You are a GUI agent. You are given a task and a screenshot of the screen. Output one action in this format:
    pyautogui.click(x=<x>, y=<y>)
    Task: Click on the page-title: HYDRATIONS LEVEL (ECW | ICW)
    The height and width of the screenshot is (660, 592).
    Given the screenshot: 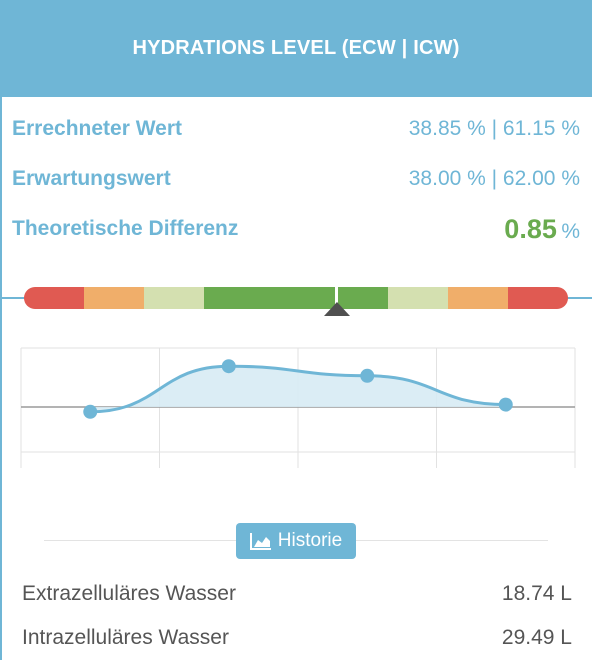 What is the action you would take?
    pyautogui.click(x=296, y=48)
    